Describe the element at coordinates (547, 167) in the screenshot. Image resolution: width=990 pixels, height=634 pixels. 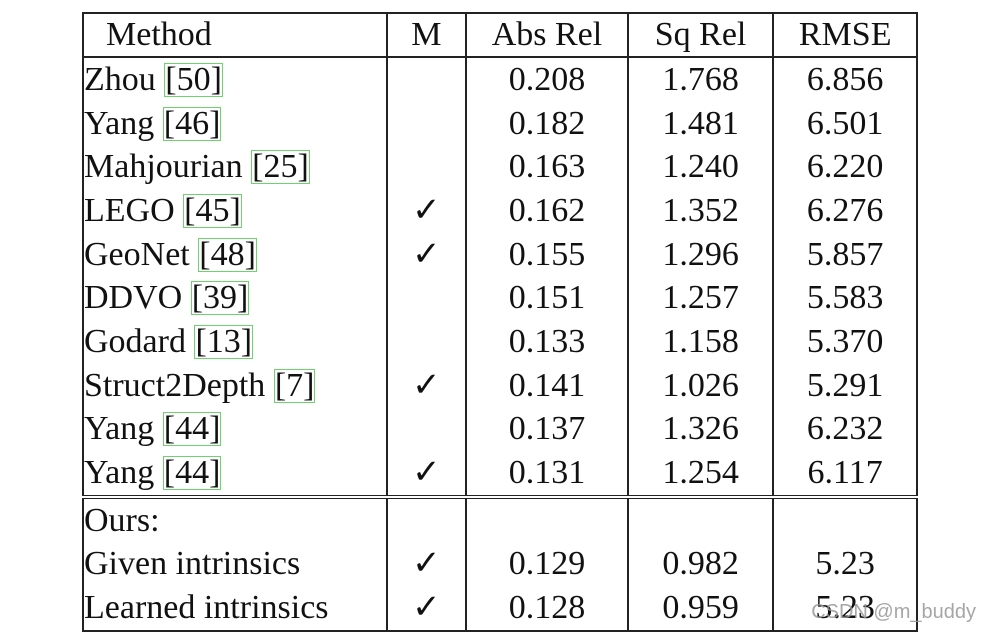
I see `abs-rel-value: 0.163` at that location.